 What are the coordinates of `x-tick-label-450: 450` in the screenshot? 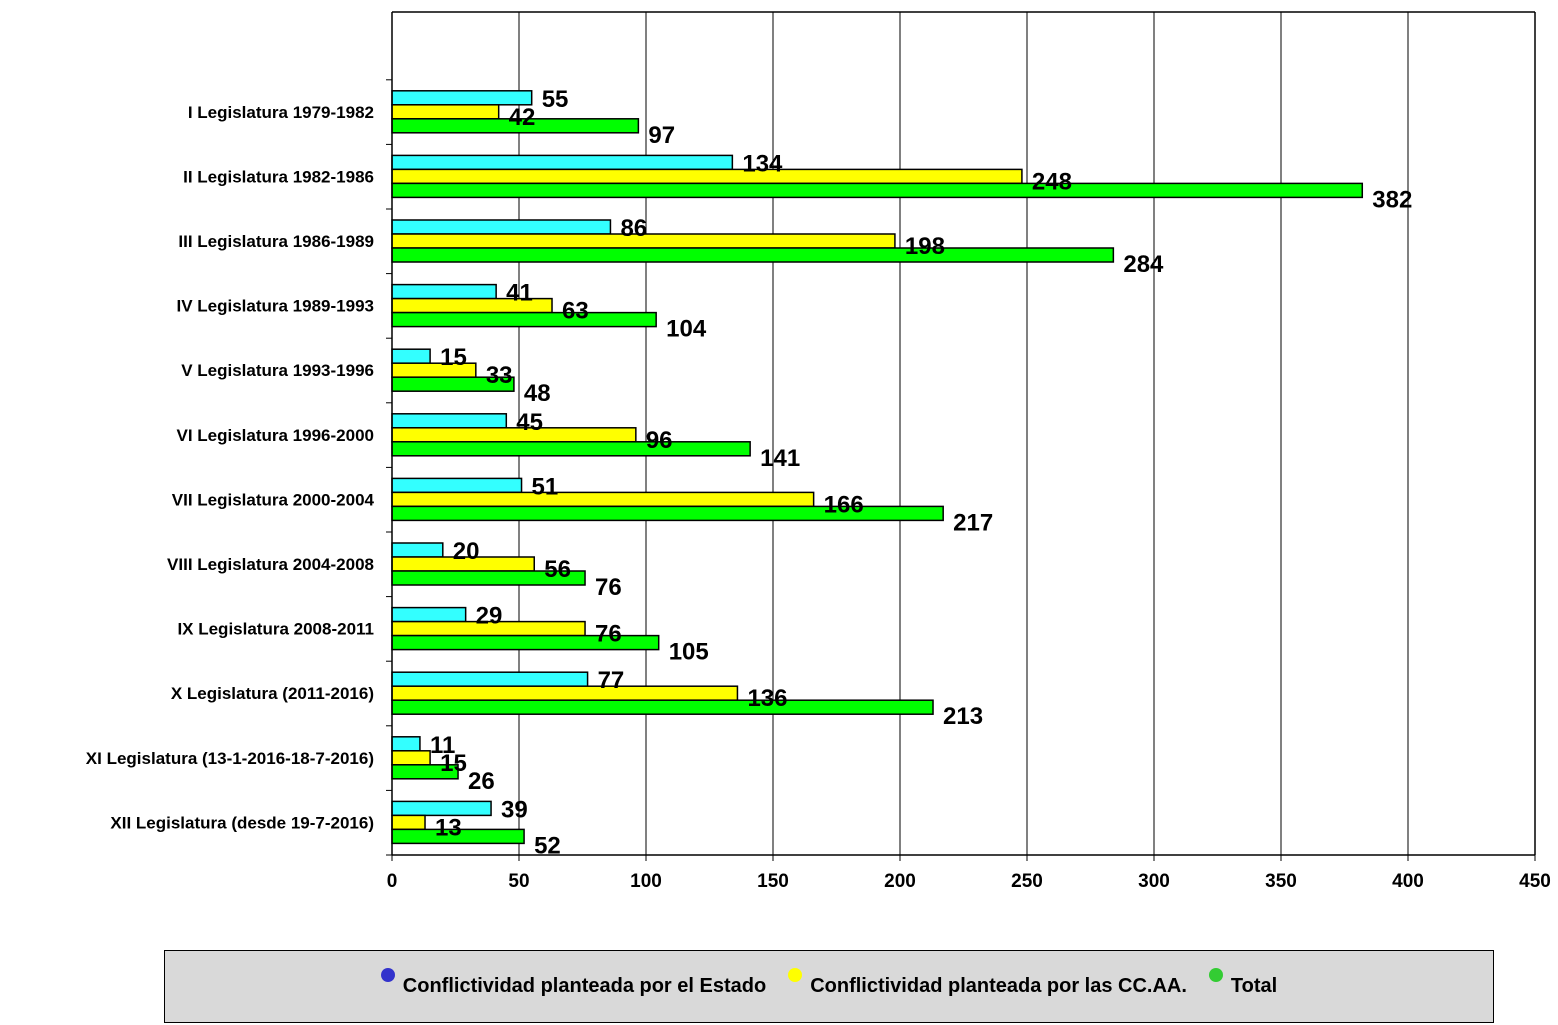 It's located at (1535, 881).